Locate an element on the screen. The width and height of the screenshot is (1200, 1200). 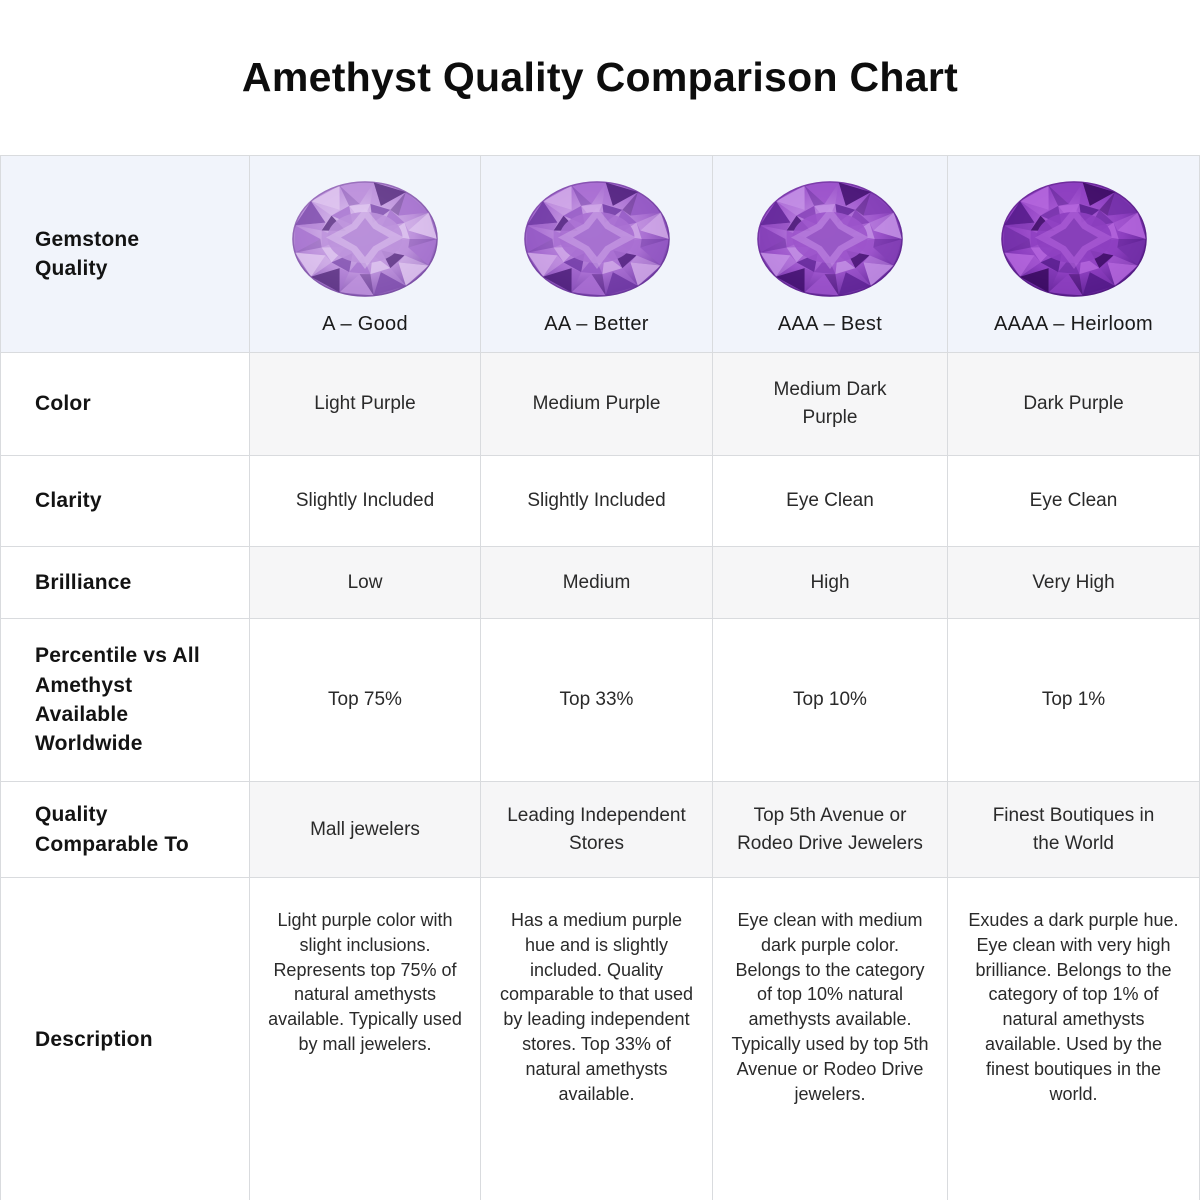
cell-brilliance-aa: Medium is located at coordinates (597, 582).